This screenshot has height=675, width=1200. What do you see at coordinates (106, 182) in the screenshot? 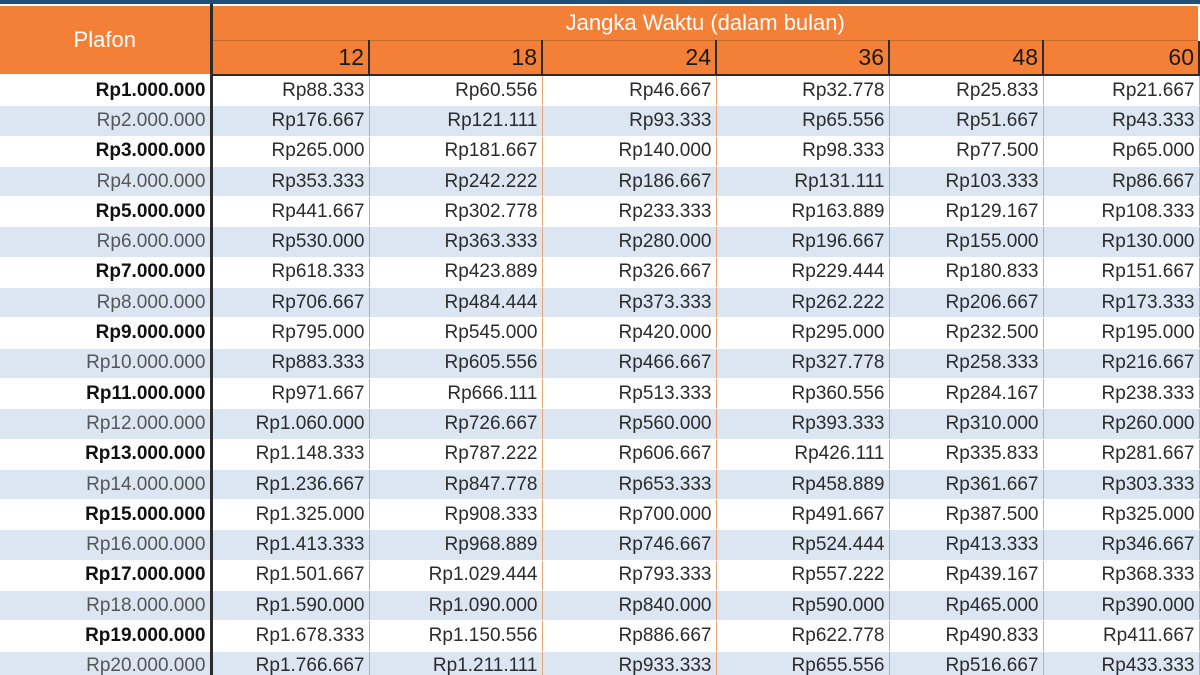
I see `plafon-cell: Rp4.000.000` at bounding box center [106, 182].